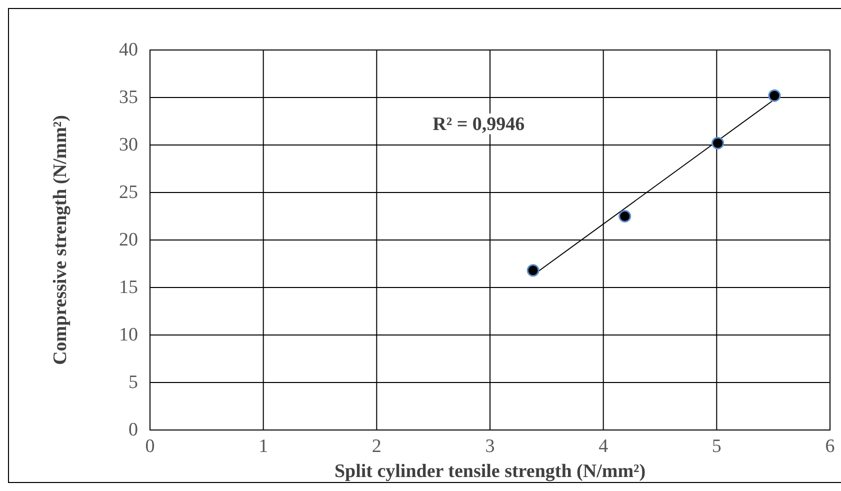  Describe the element at coordinates (128, 97) in the screenshot. I see `y-tick-label: 35` at that location.